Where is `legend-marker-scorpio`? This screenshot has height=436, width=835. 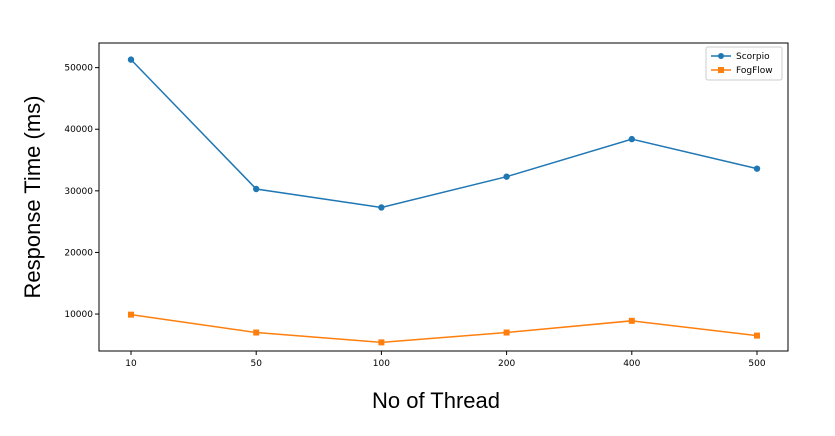 legend-marker-scorpio is located at coordinates (721, 56).